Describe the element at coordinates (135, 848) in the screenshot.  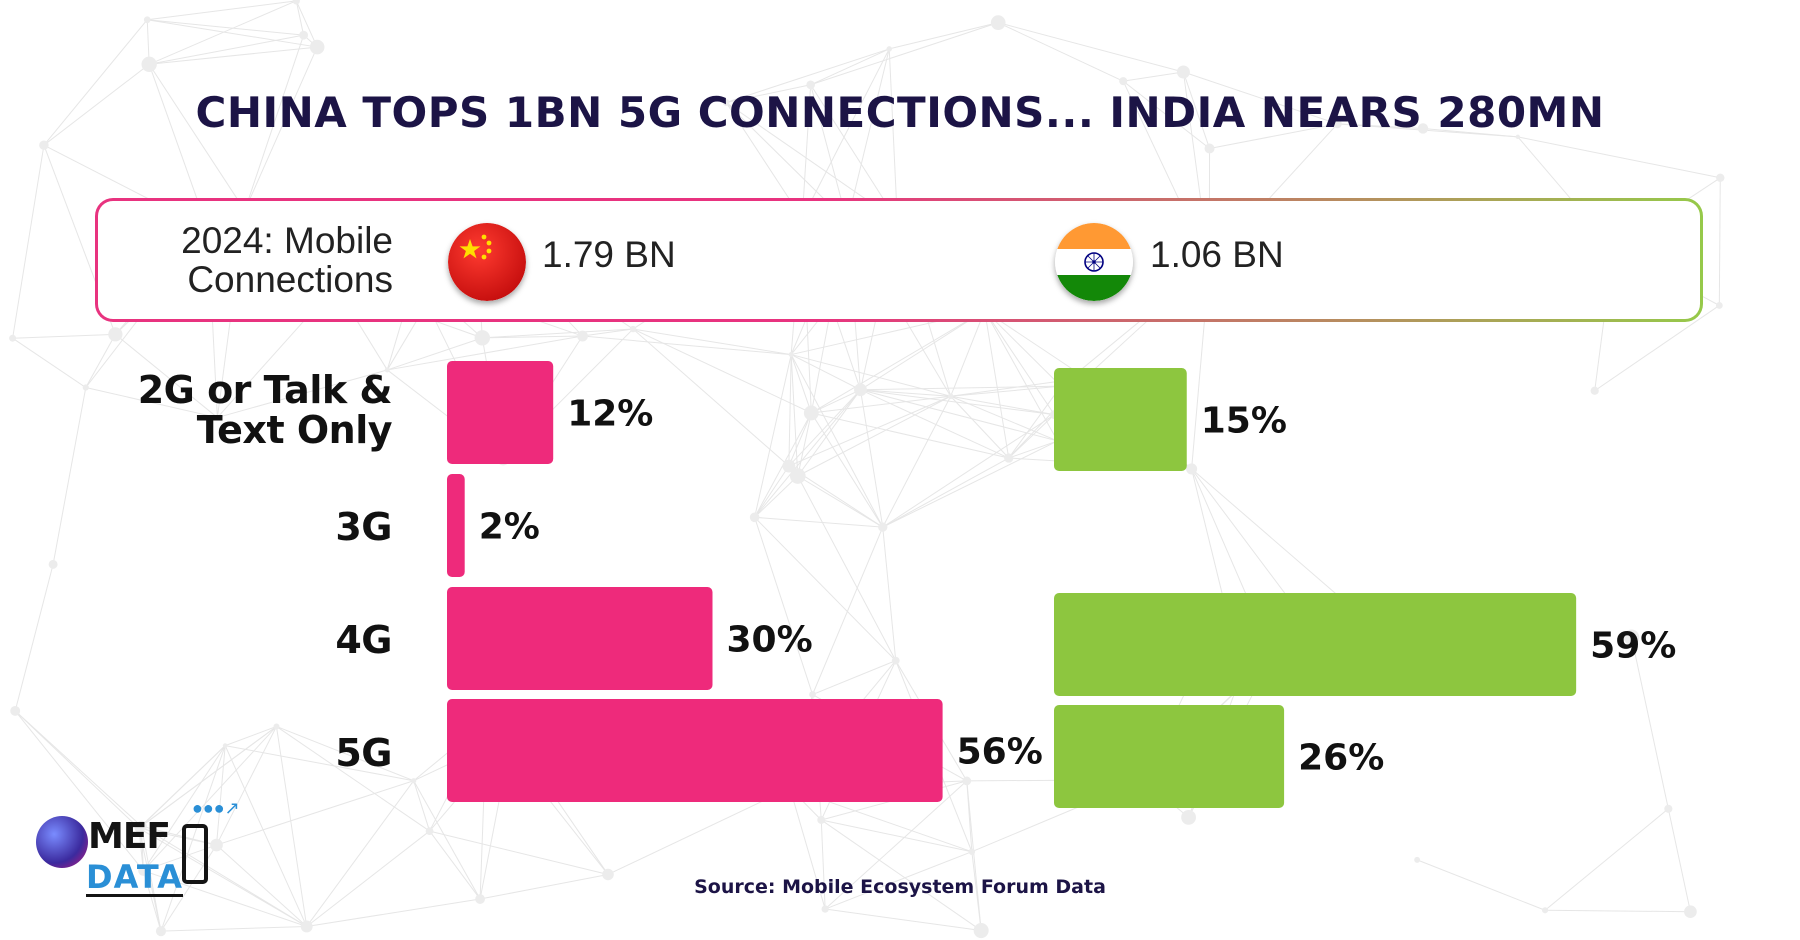
I see `mef-data-logo: ●●●↗ MEF DATA` at that location.